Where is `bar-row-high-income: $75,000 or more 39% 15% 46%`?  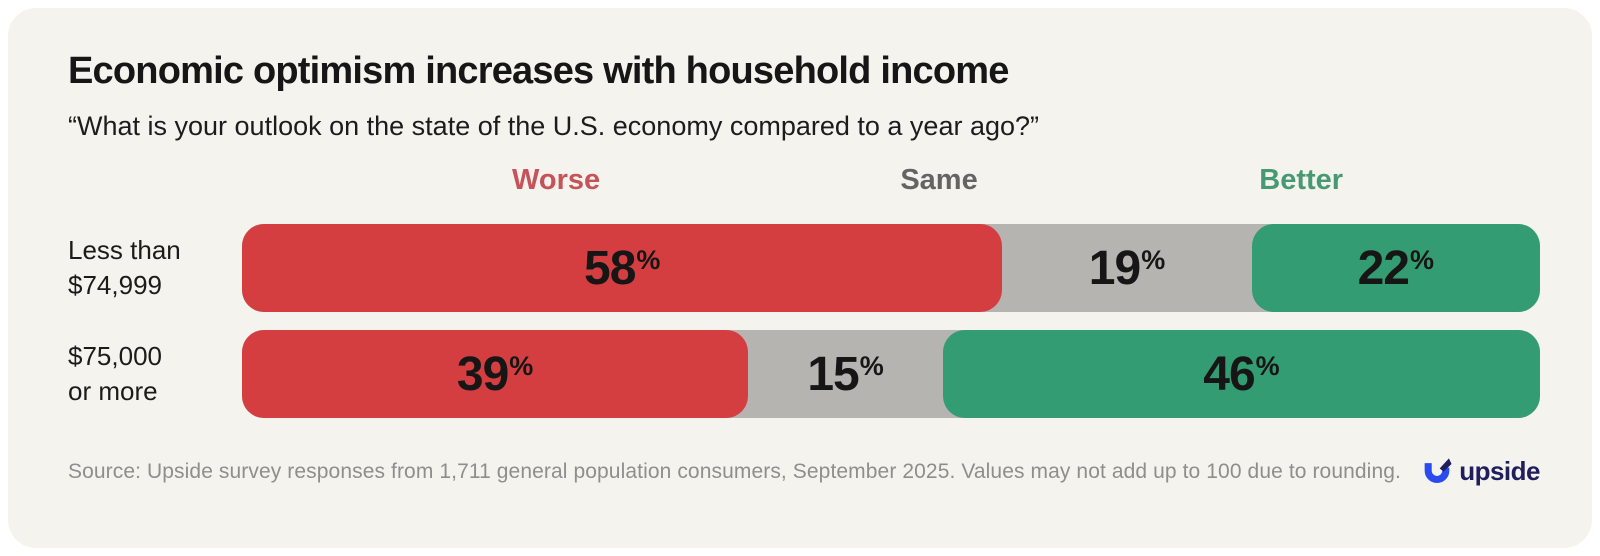 bar-row-high-income: $75,000 or more 39% 15% 46% is located at coordinates (804, 374).